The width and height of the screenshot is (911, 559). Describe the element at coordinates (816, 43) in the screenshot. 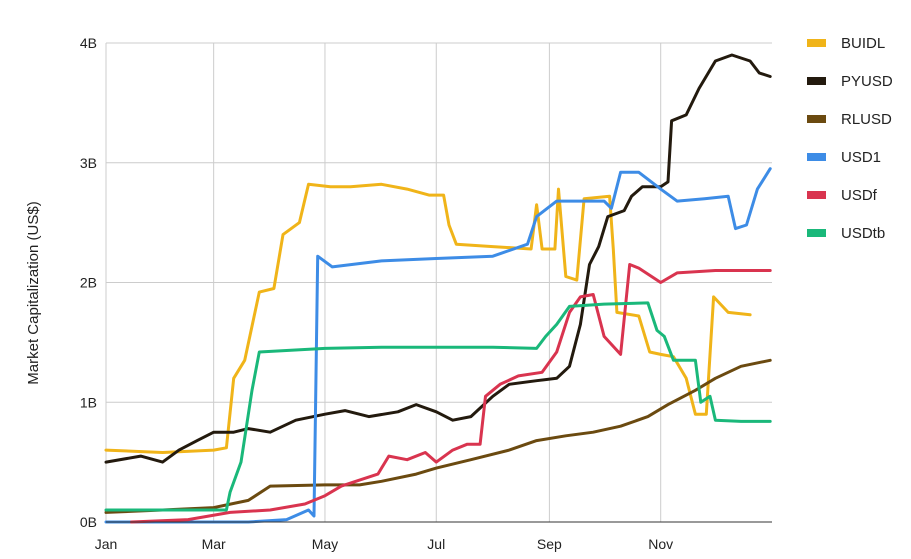

I see `legend-swatch-buidl` at that location.